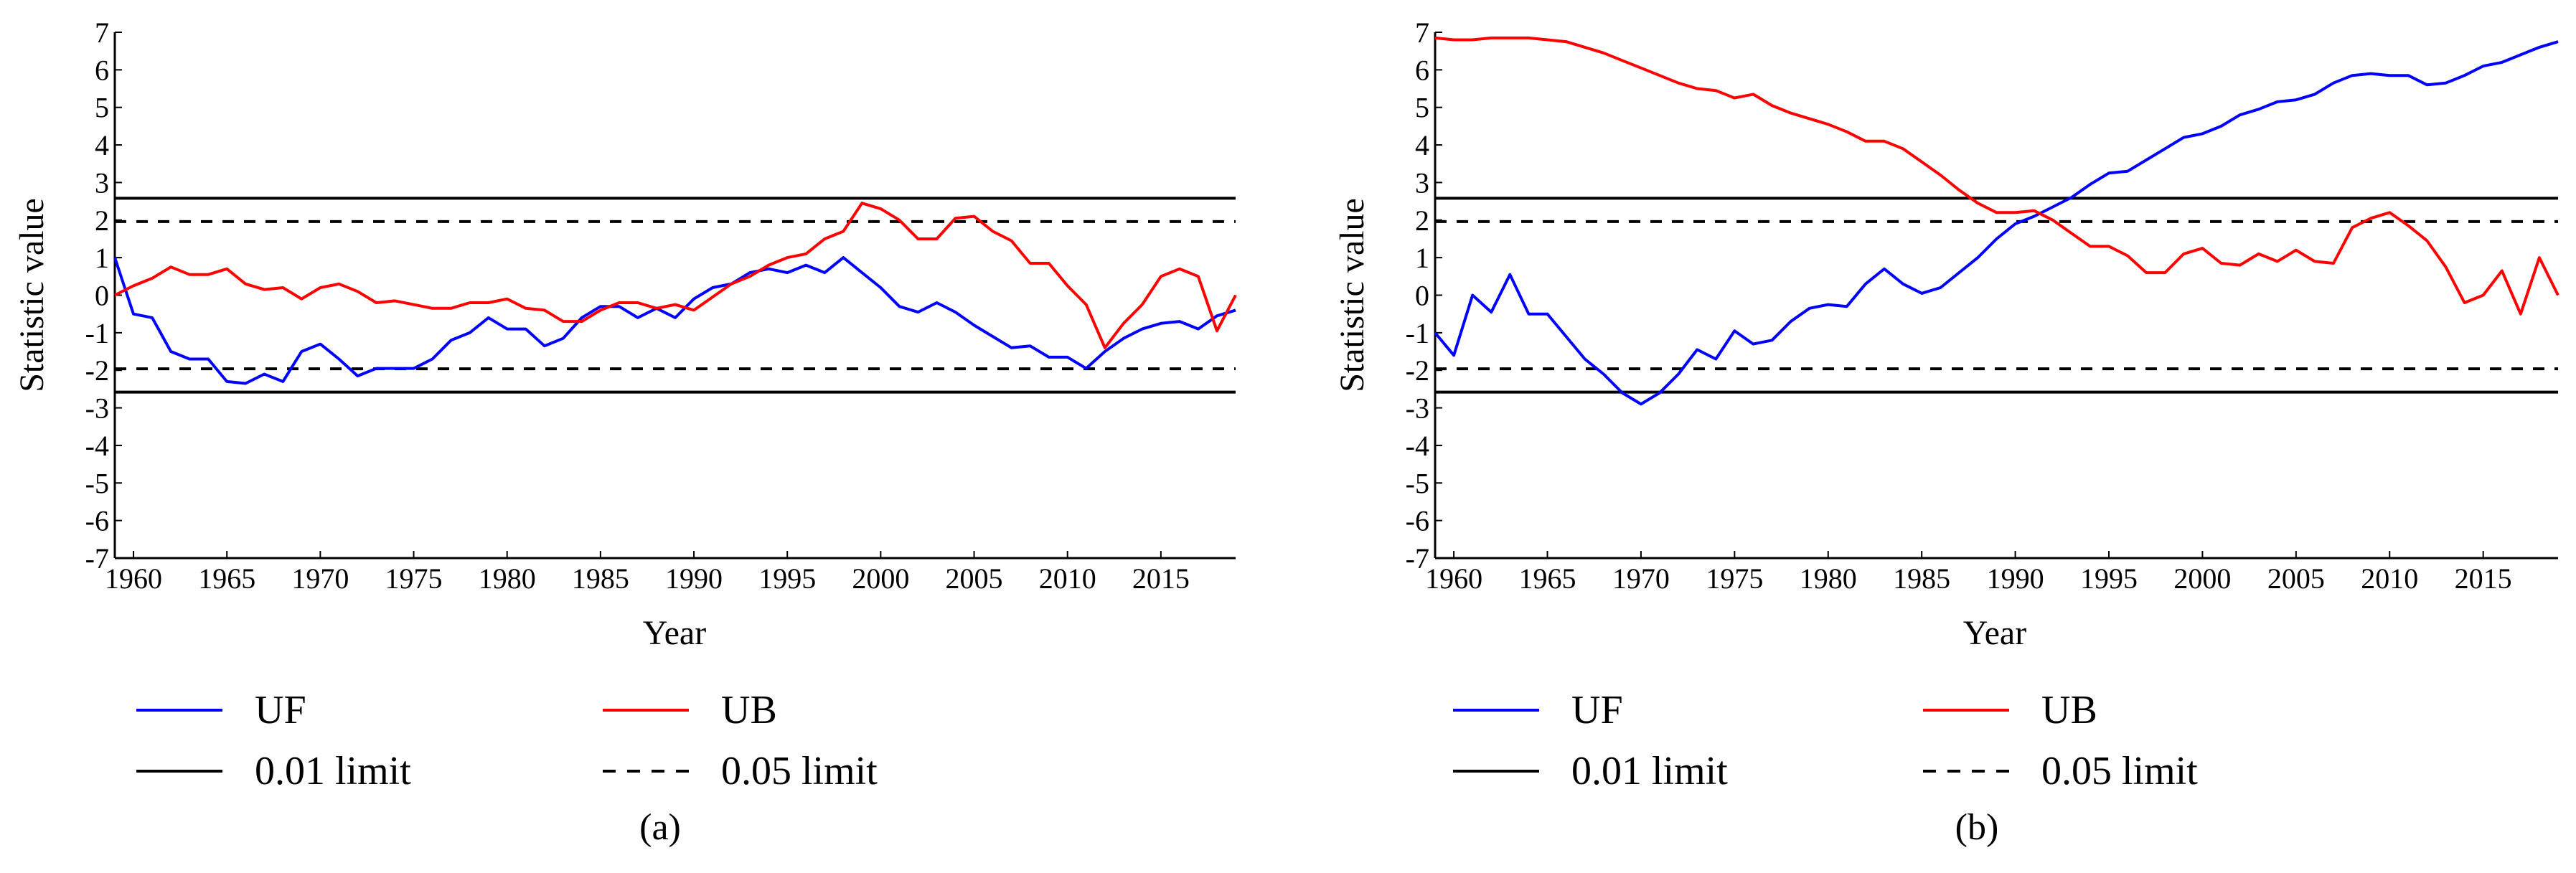  Describe the element at coordinates (674, 320) in the screenshot. I see `series-line-uf` at that location.